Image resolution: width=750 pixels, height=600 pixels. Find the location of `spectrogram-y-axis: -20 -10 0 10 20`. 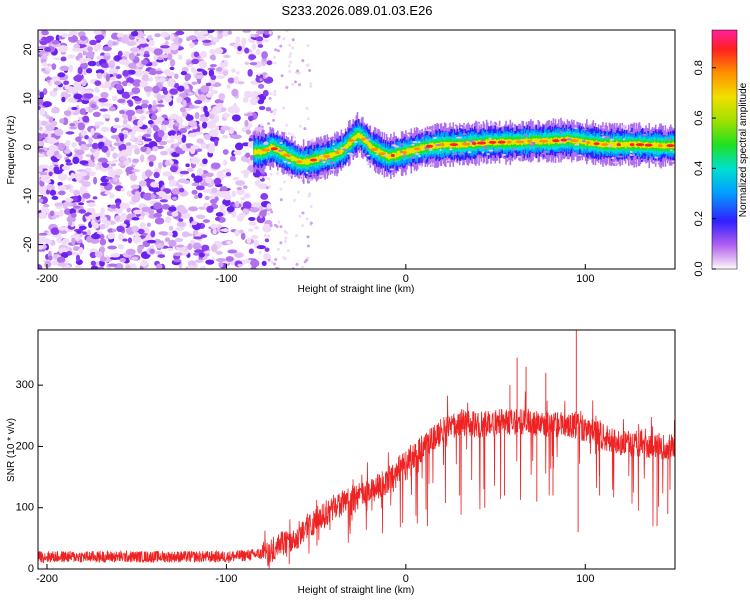

spectrogram-y-axis: -20 -10 0 10 20 is located at coordinates (32, 148).